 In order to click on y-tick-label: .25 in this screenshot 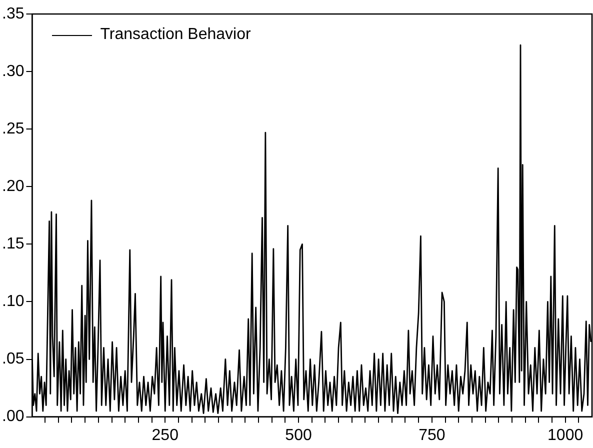, I will do `click(13, 129)`.